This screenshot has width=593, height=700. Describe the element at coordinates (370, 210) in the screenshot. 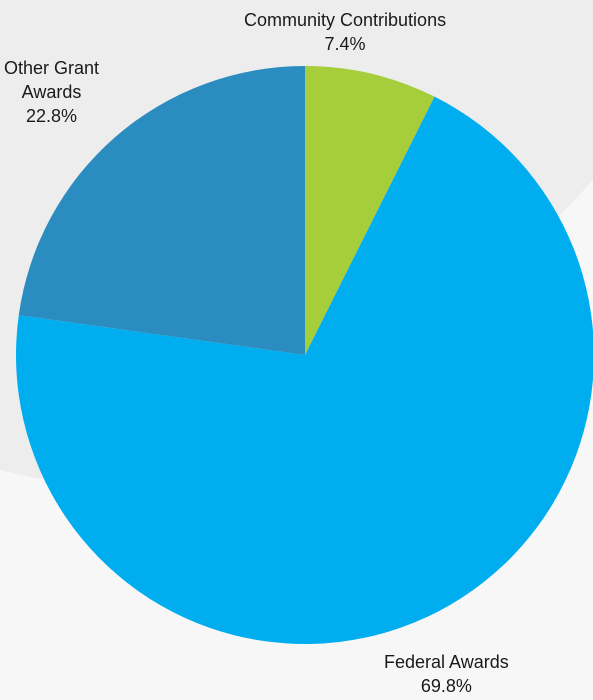

I see `pie-slice-community-contributions` at that location.